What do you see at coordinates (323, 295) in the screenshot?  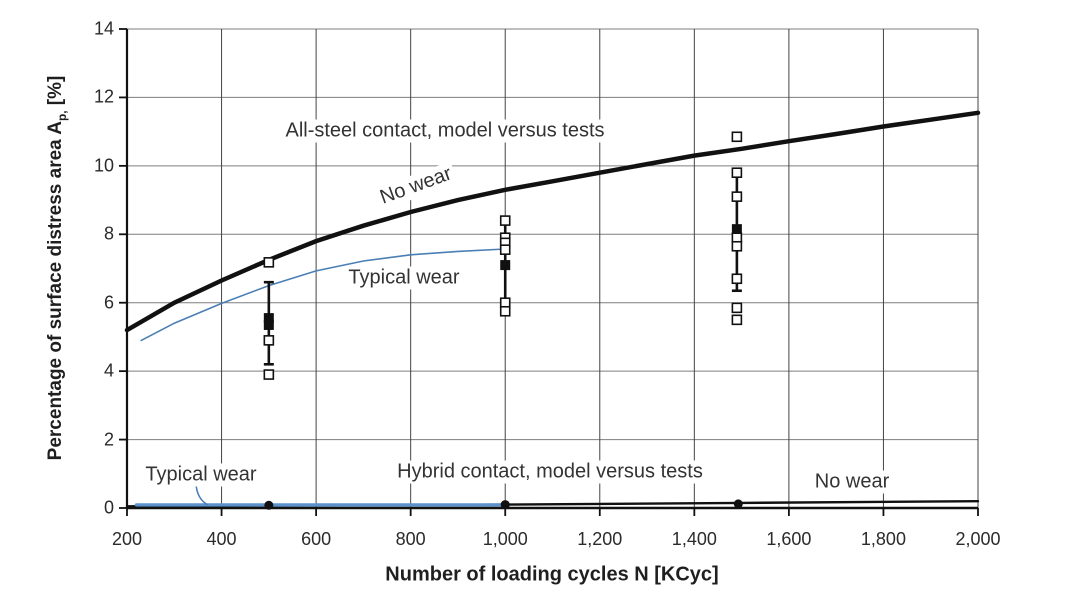 I see `curve-all-steel-typical-wear-model` at bounding box center [323, 295].